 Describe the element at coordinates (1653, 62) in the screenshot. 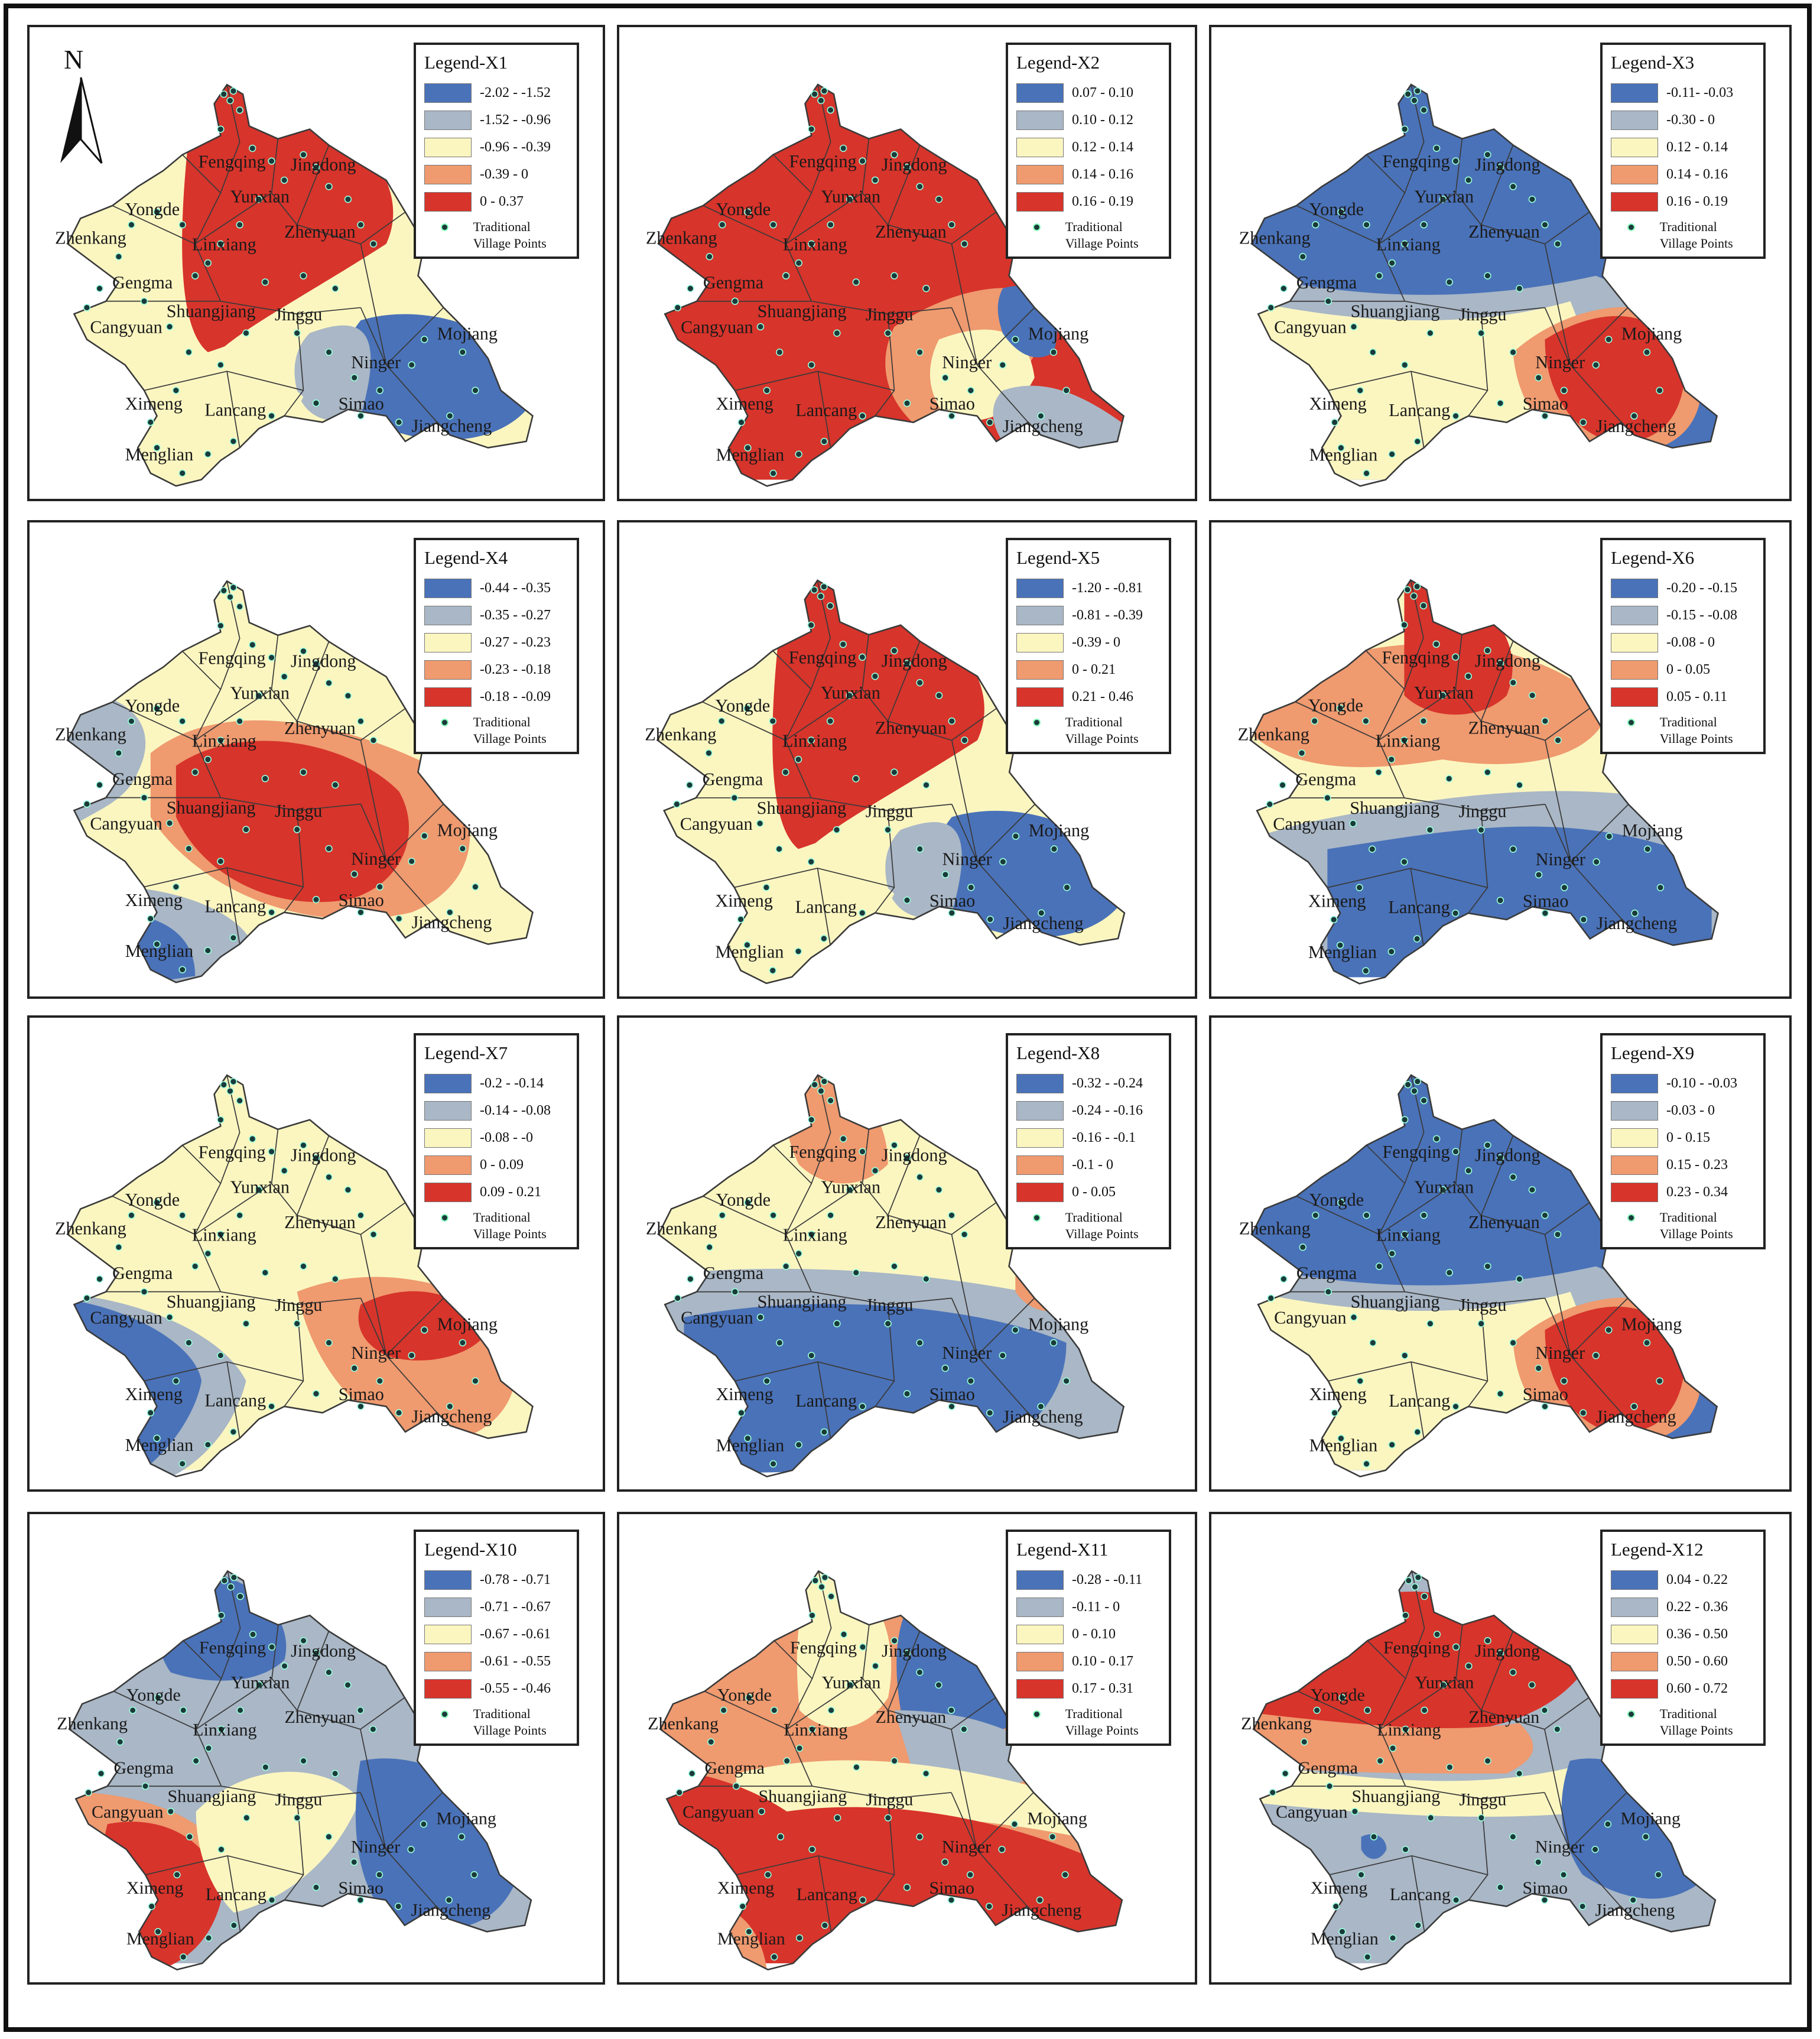

I see `legend-title: Legend-X3` at that location.